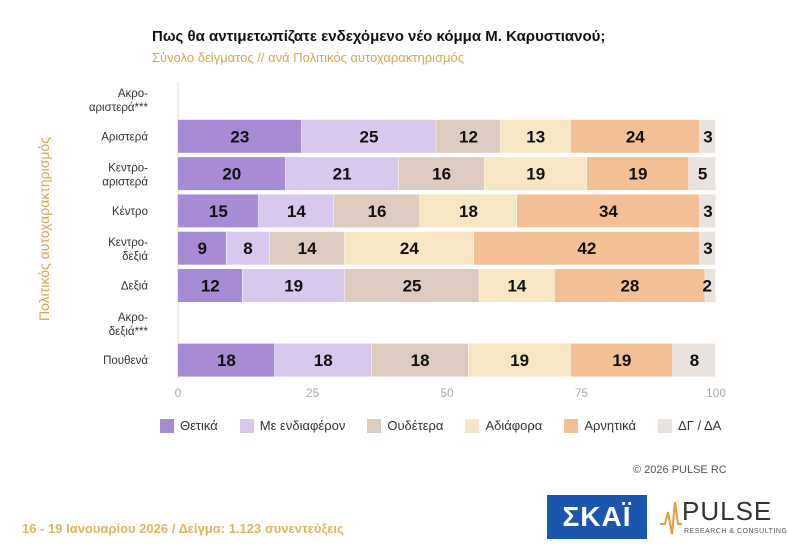 This screenshot has height=552, width=788. I want to click on legend-label: Ουδέτερα, so click(415, 425).